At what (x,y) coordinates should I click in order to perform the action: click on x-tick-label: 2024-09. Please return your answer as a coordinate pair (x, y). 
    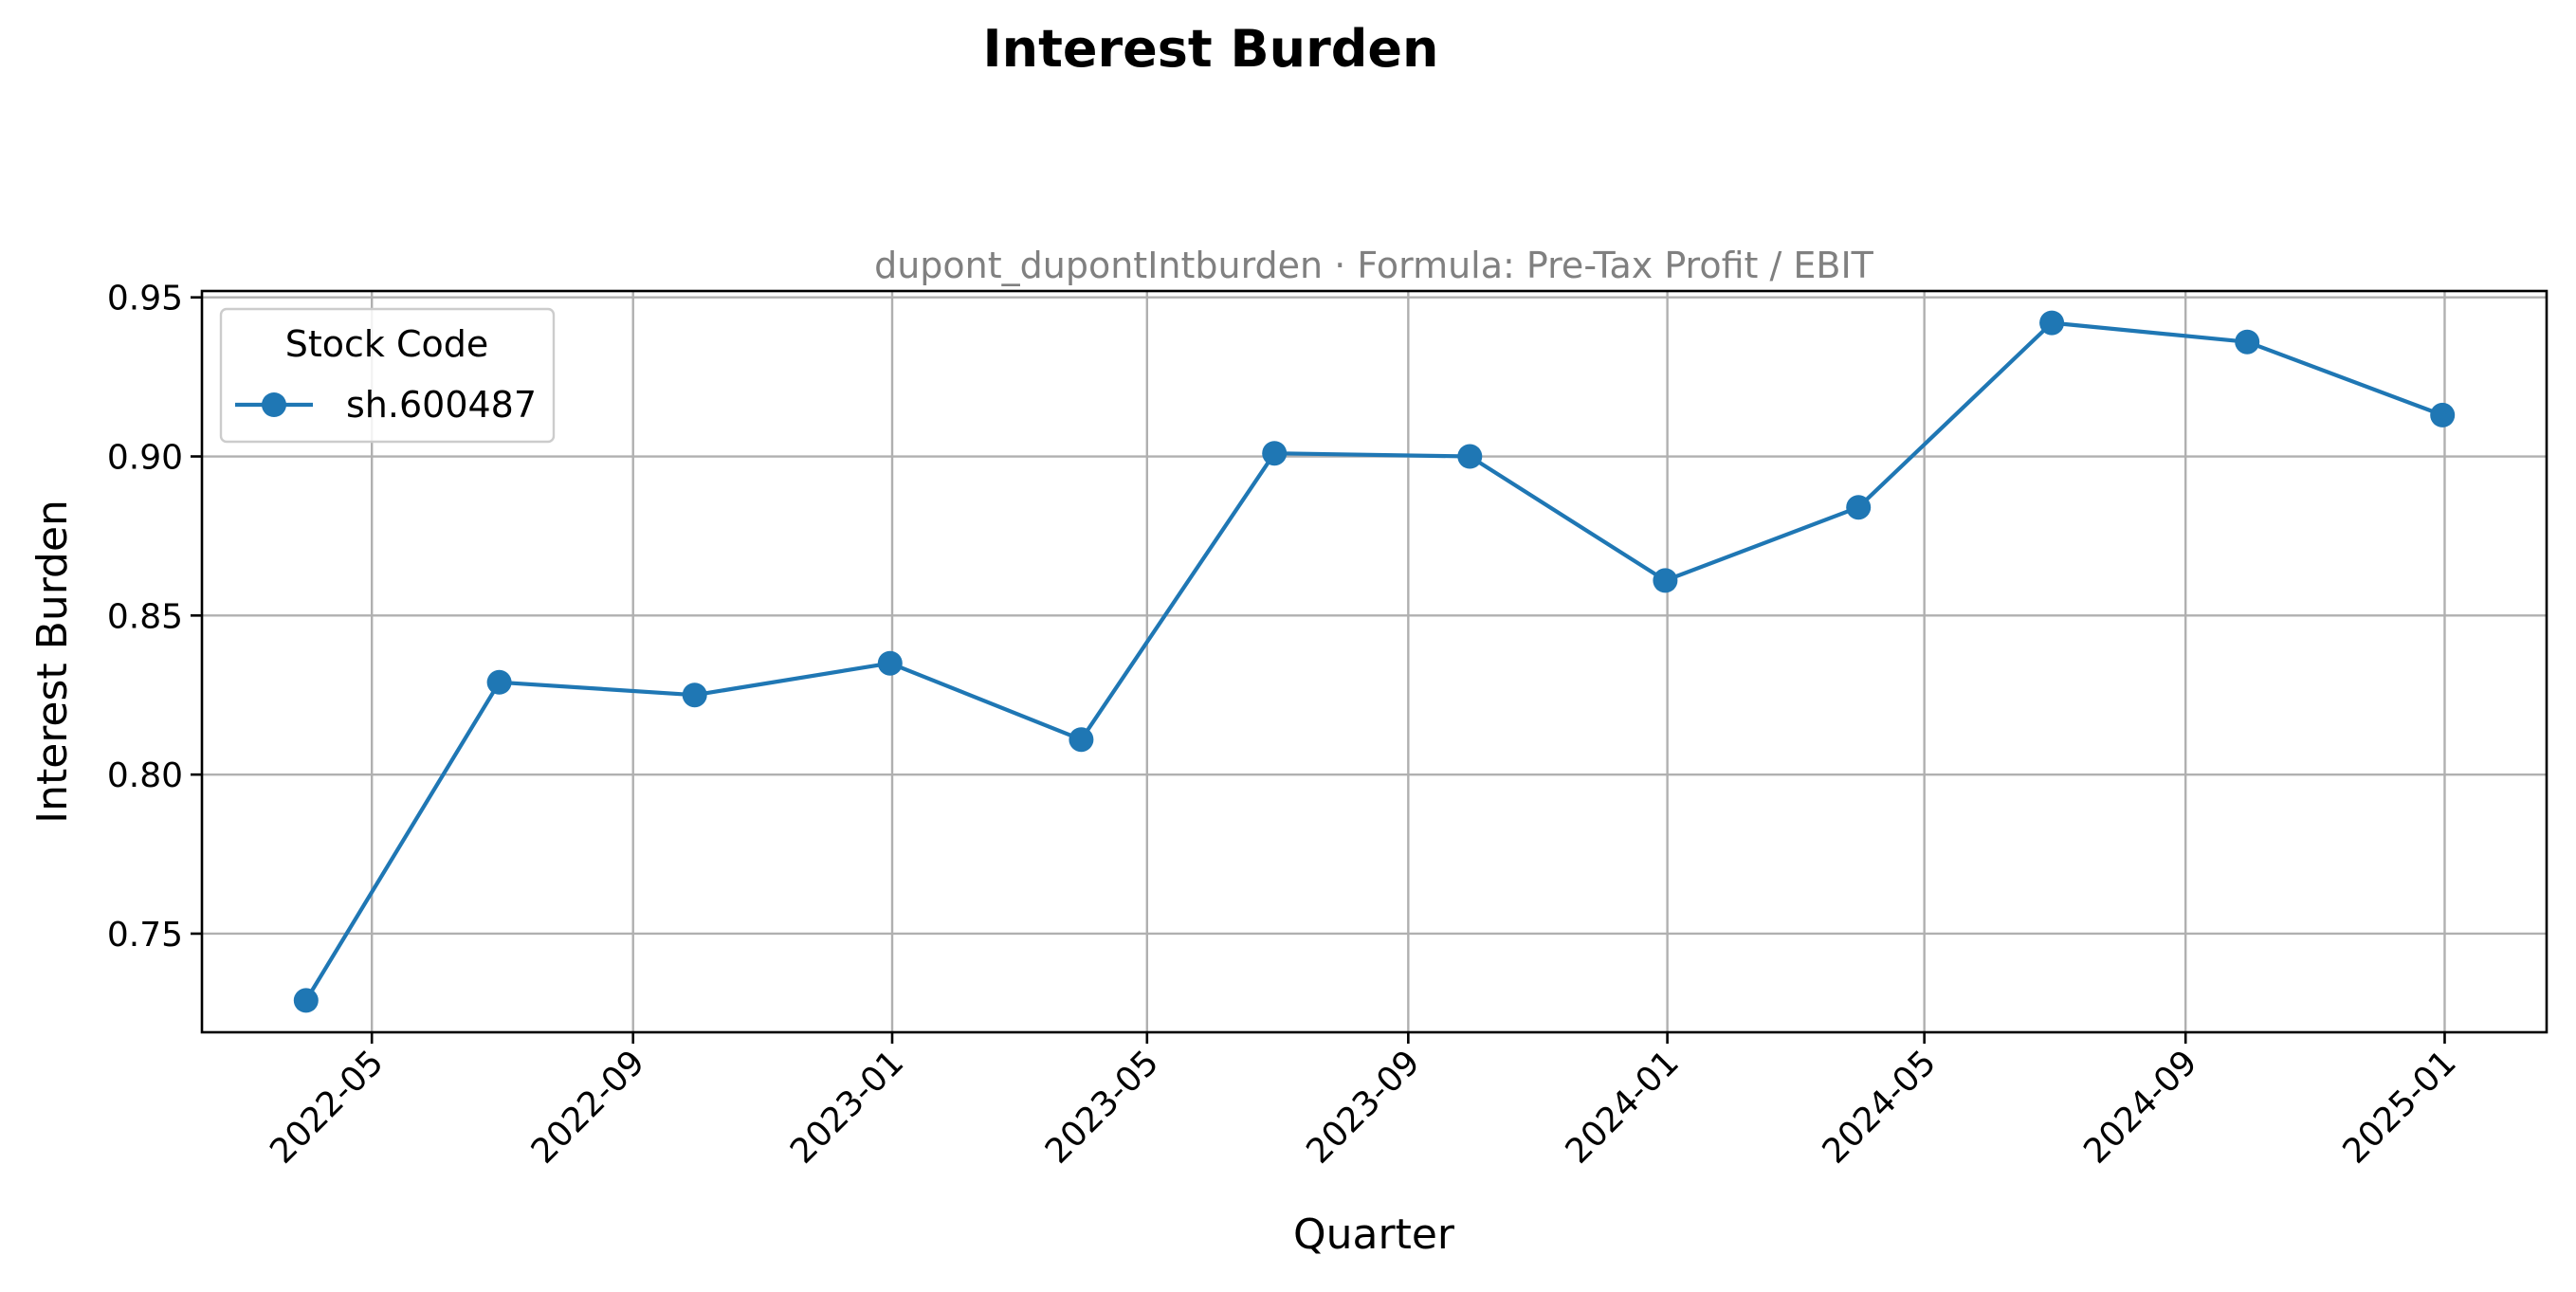
    Looking at the image, I should click on (2140, 1107).